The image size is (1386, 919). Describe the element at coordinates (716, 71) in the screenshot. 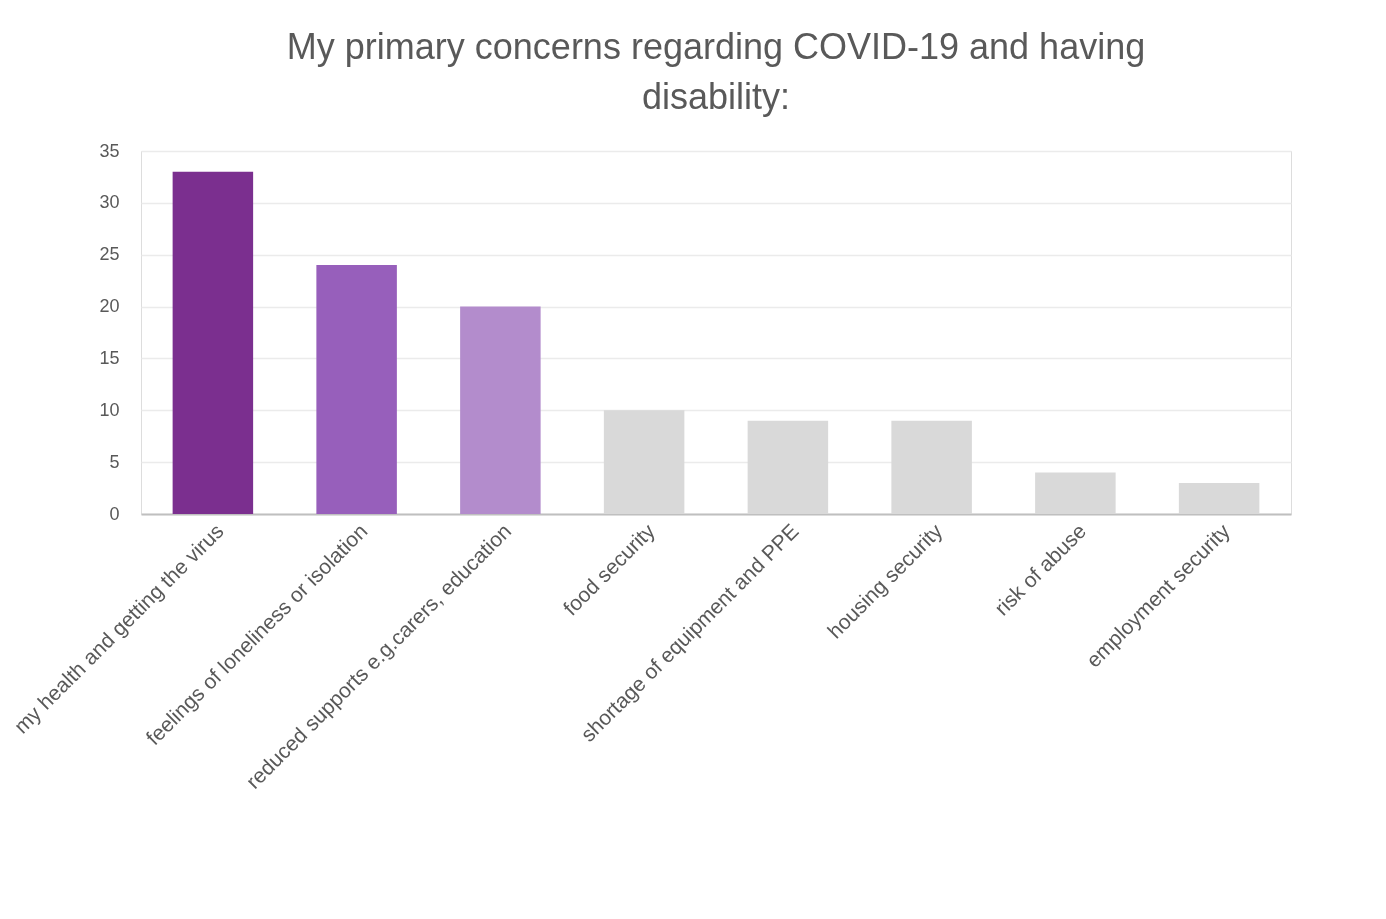

I see `chart-title: My primary concerns regarding COVID-19 and having disability:` at that location.